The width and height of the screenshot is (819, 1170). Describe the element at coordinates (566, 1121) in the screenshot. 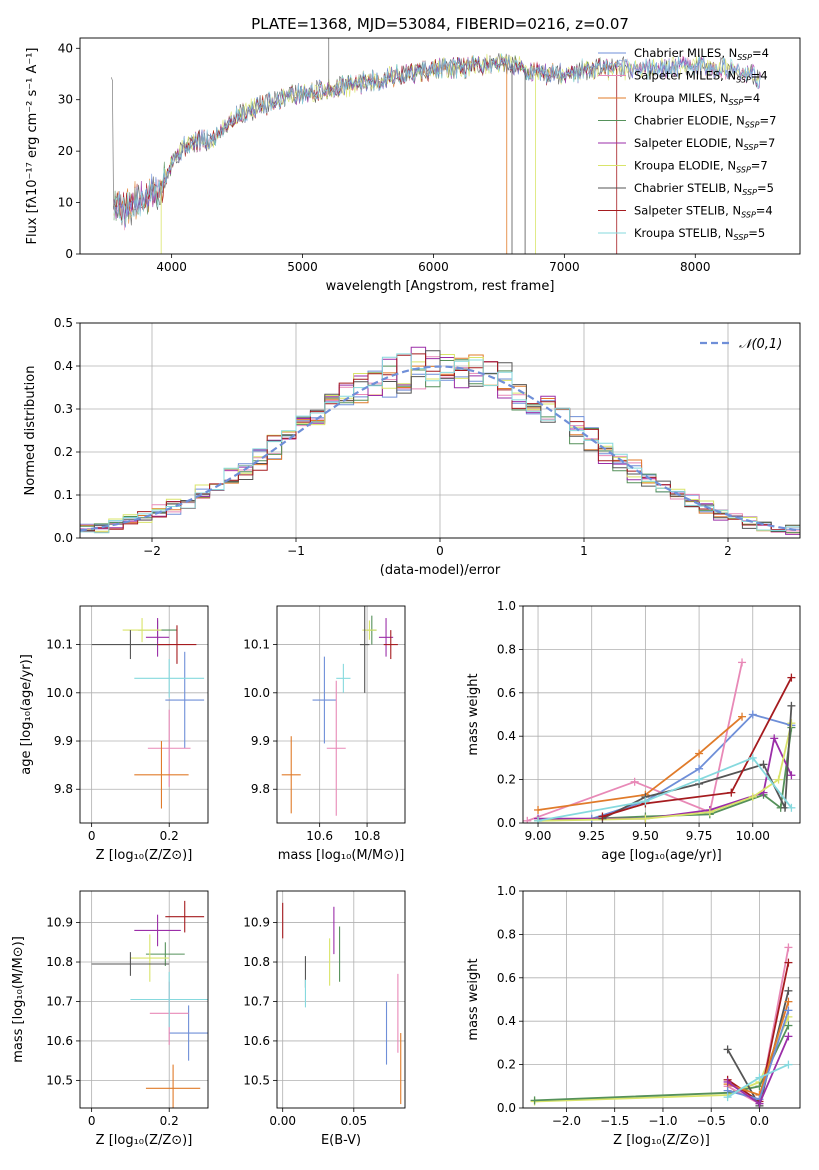

I see `x-tick-label: −2.0` at that location.